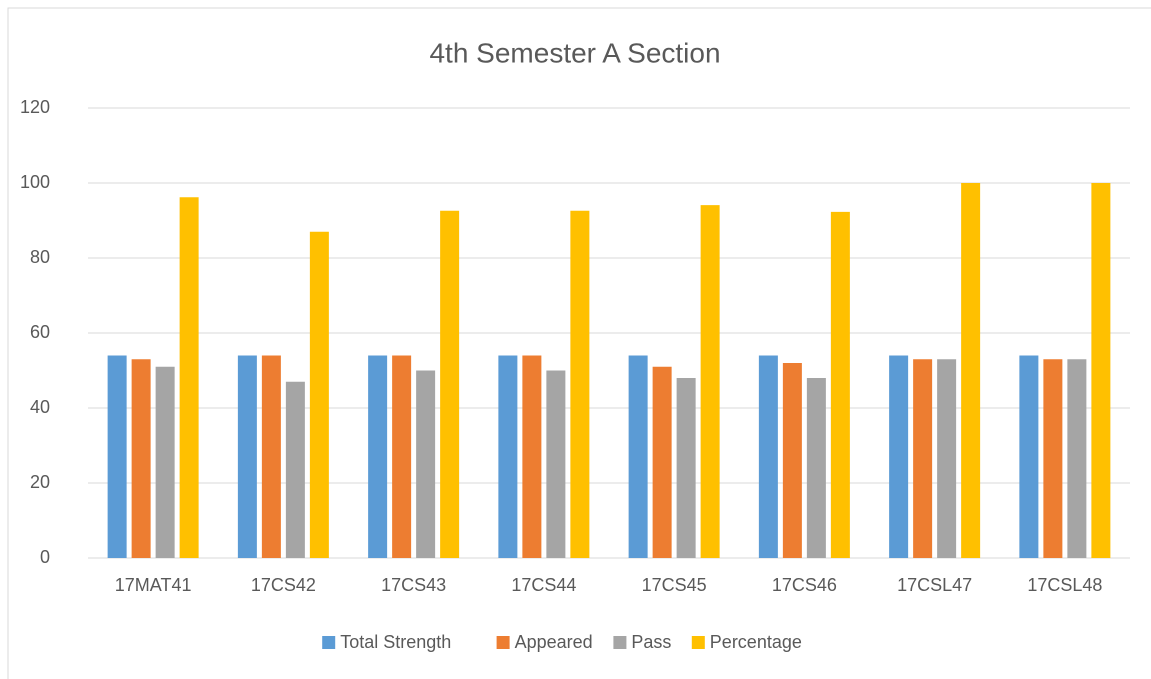 The width and height of the screenshot is (1151, 679). What do you see at coordinates (40, 332) in the screenshot?
I see `y-tick-label: 60` at bounding box center [40, 332].